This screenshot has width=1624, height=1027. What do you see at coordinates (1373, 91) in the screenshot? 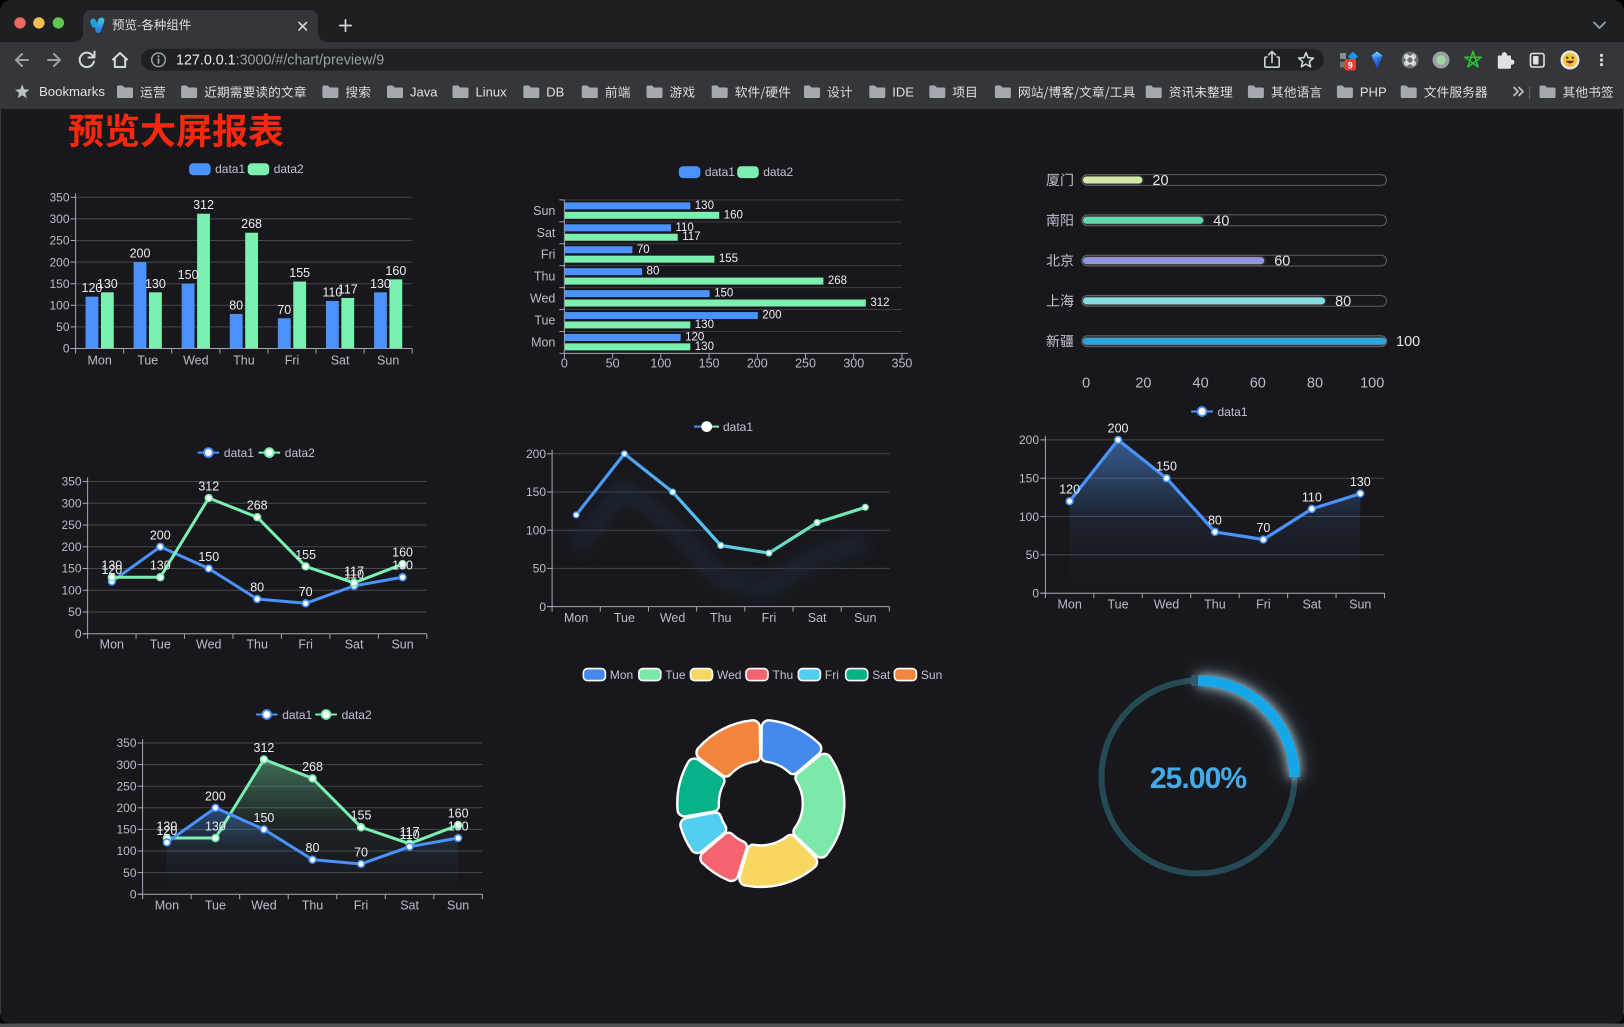
I see `svg-text: PHP` at bounding box center [1373, 91].